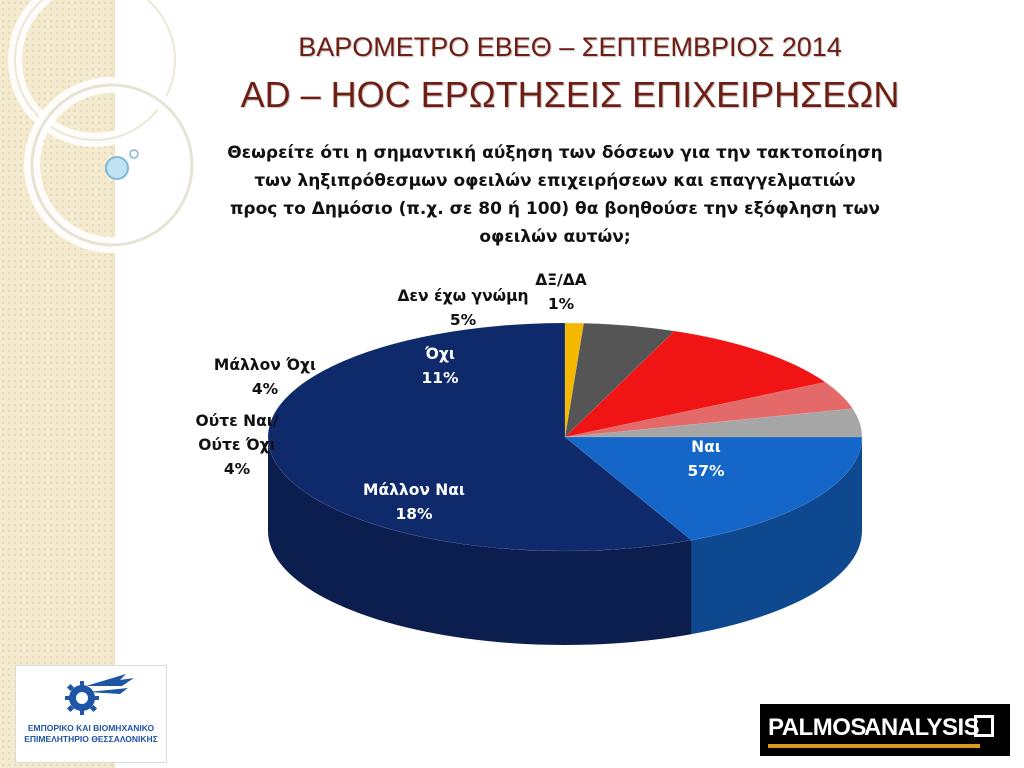 This screenshot has width=1024, height=768. I want to click on slice-label-nai: Ναι 57%, so click(706, 459).